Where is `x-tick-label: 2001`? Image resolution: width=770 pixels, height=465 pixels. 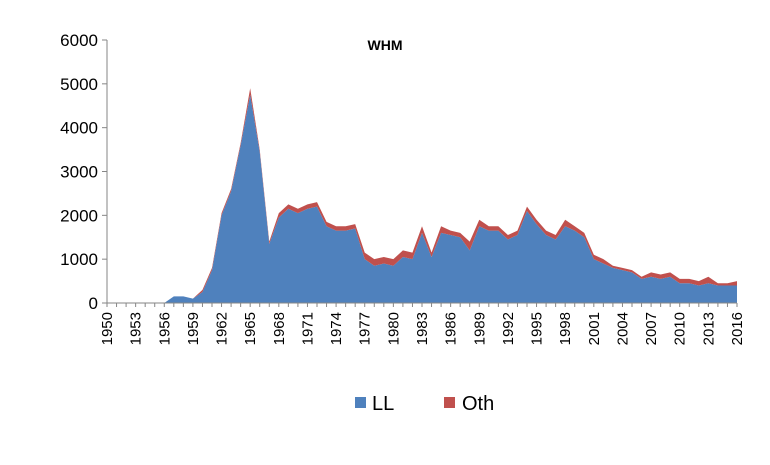 x-tick-label: 2001 is located at coordinates (594, 328).